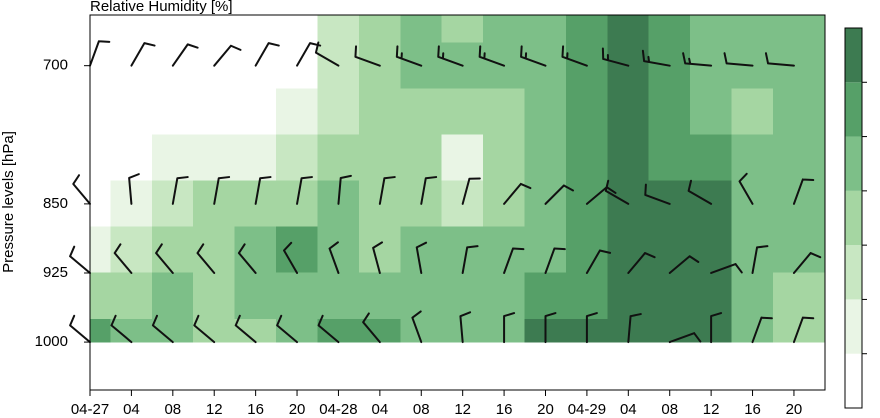 The height and width of the screenshot is (418, 880). What do you see at coordinates (55, 65) in the screenshot?
I see `y-tick-label: 700` at bounding box center [55, 65].